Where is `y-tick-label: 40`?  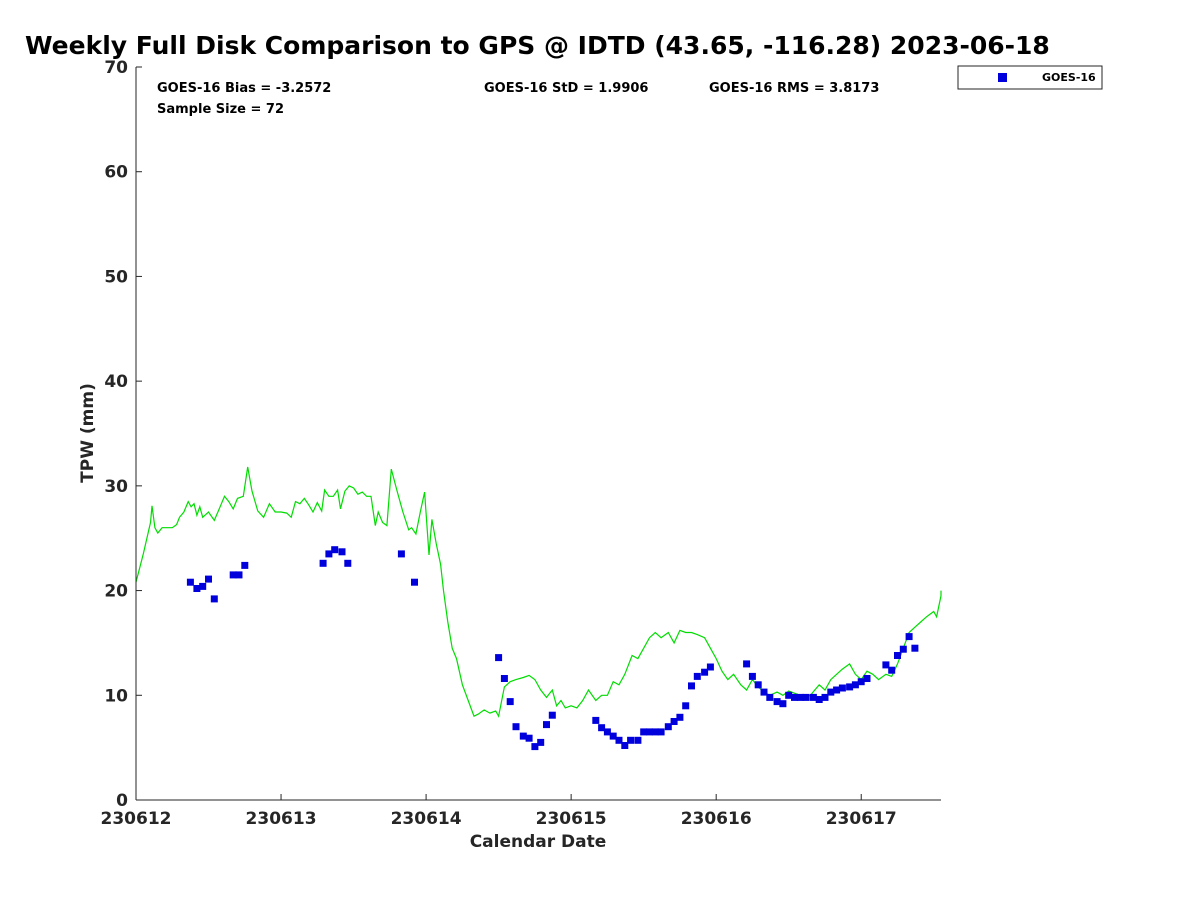 y-tick-label: 40 is located at coordinates (116, 382).